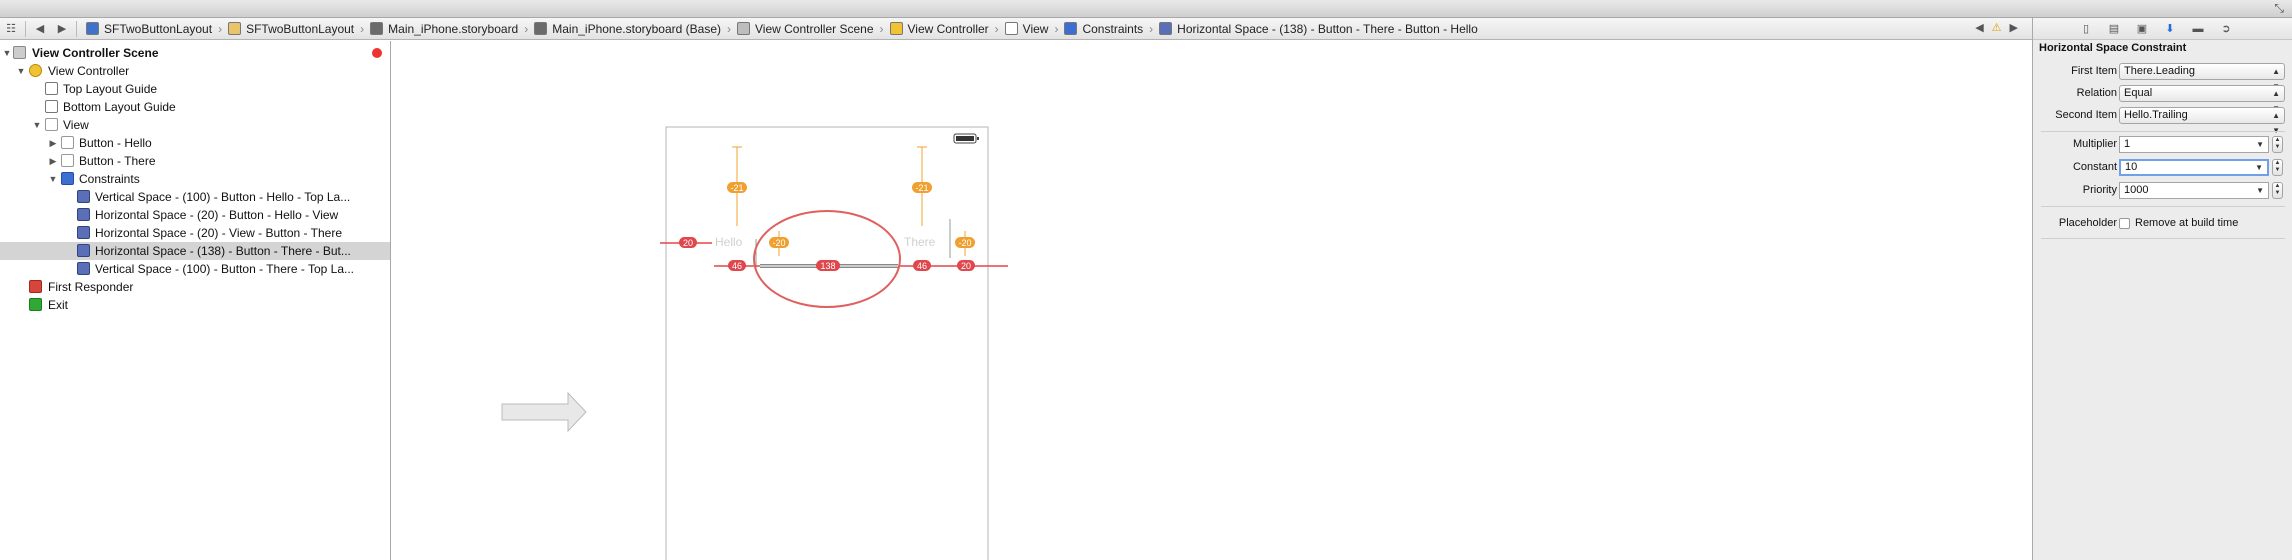 The image size is (2292, 560). What do you see at coordinates (743, 28) in the screenshot?
I see `scene-icon` at bounding box center [743, 28].